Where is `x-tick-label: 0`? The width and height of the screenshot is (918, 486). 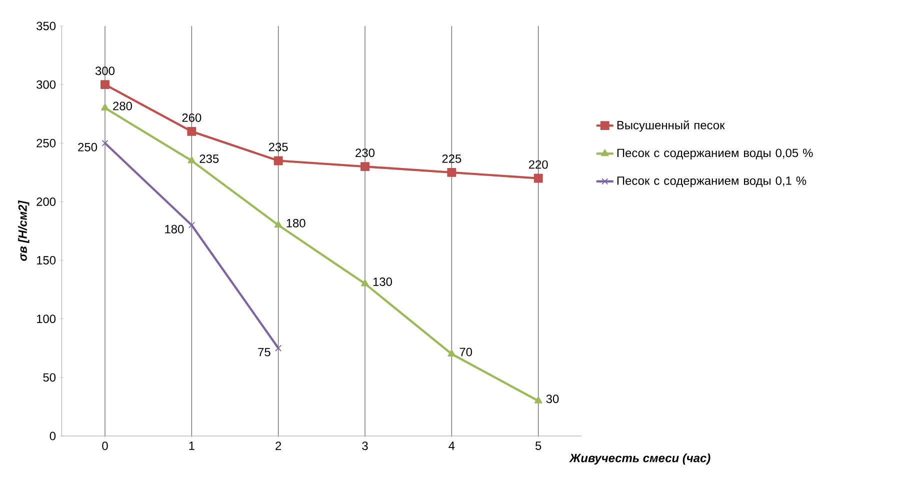 x-tick-label: 0 is located at coordinates (105, 446).